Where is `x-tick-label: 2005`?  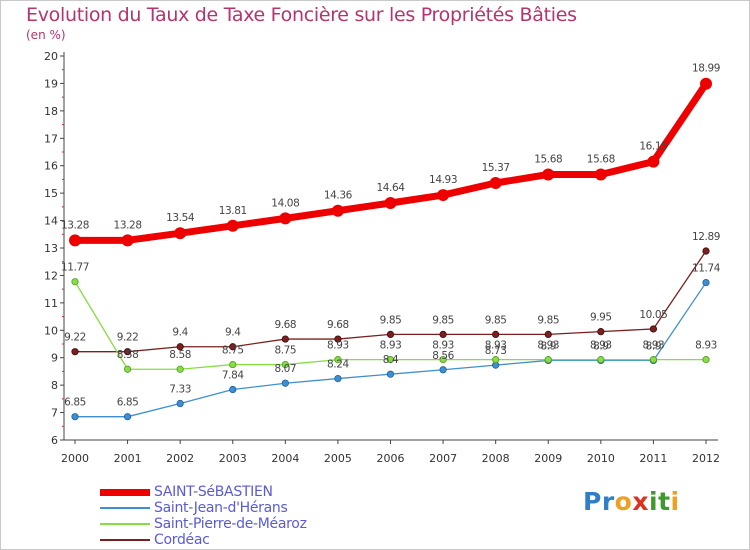
x-tick-label: 2005 is located at coordinates (338, 458).